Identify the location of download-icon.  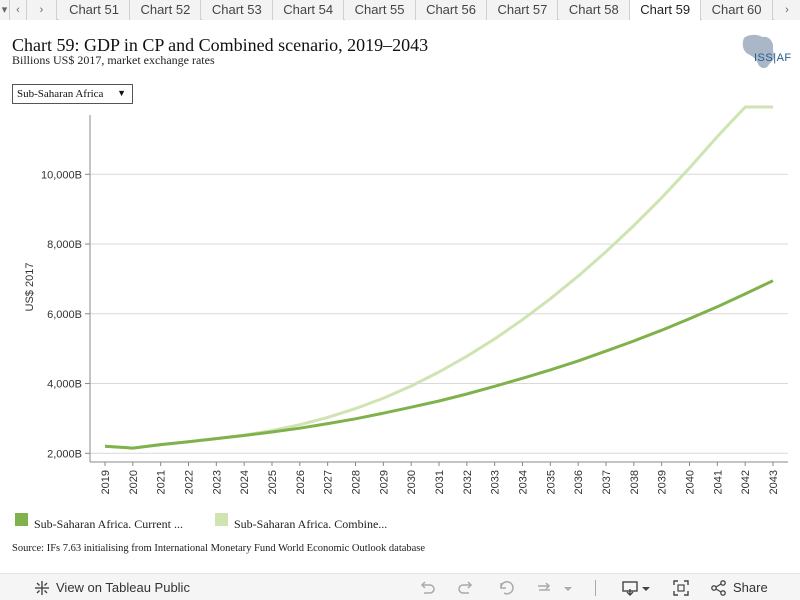
(630, 588).